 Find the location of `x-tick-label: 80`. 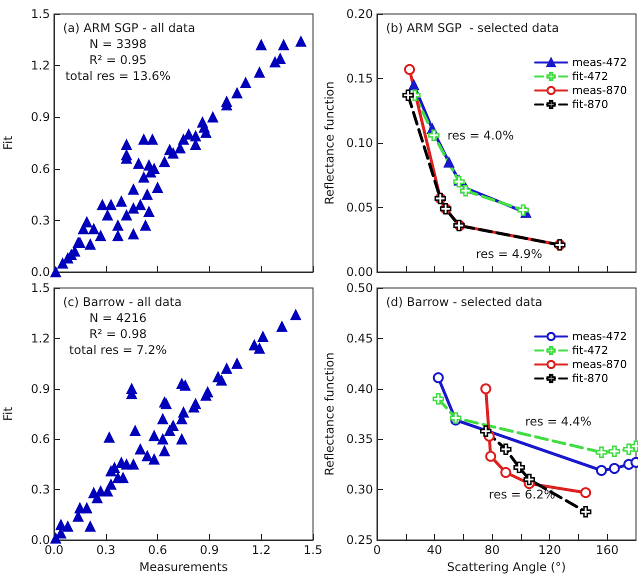

x-tick-label: 80 is located at coordinates (492, 550).